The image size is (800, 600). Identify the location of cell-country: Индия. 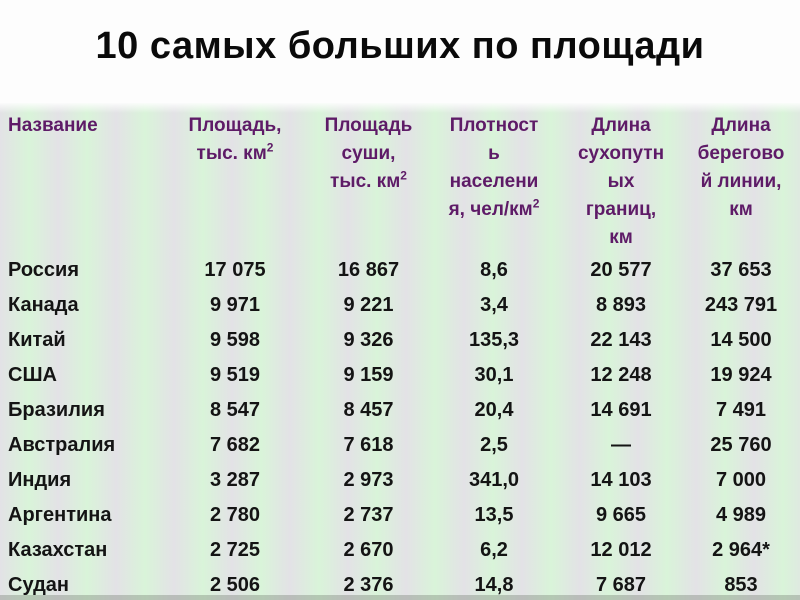
(40, 480).